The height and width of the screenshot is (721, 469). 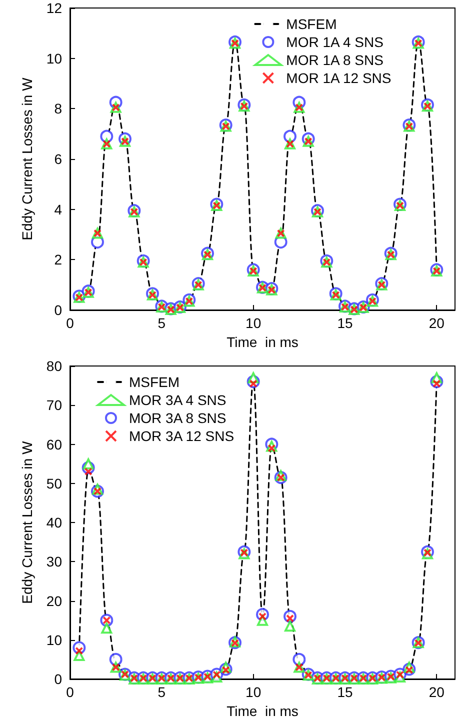 I want to click on y-tick-label: 20, so click(x=54, y=600).